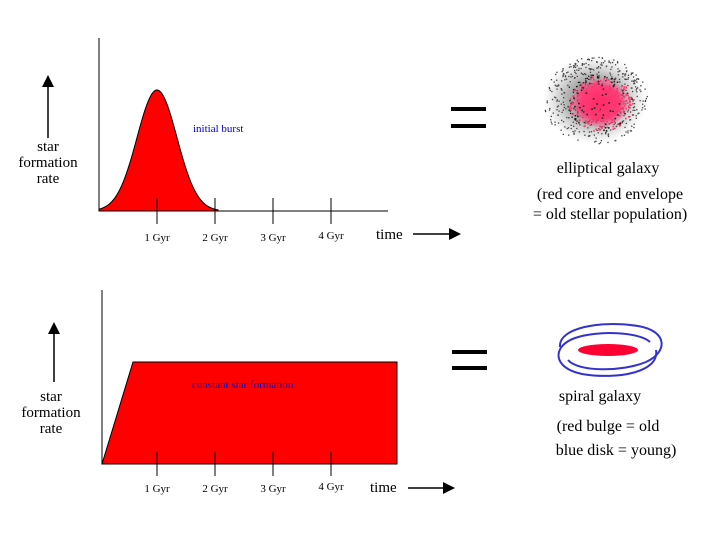  What do you see at coordinates (610, 214) in the screenshot?
I see `elliptical-galaxy-note-line-2: = old stellar population)` at bounding box center [610, 214].